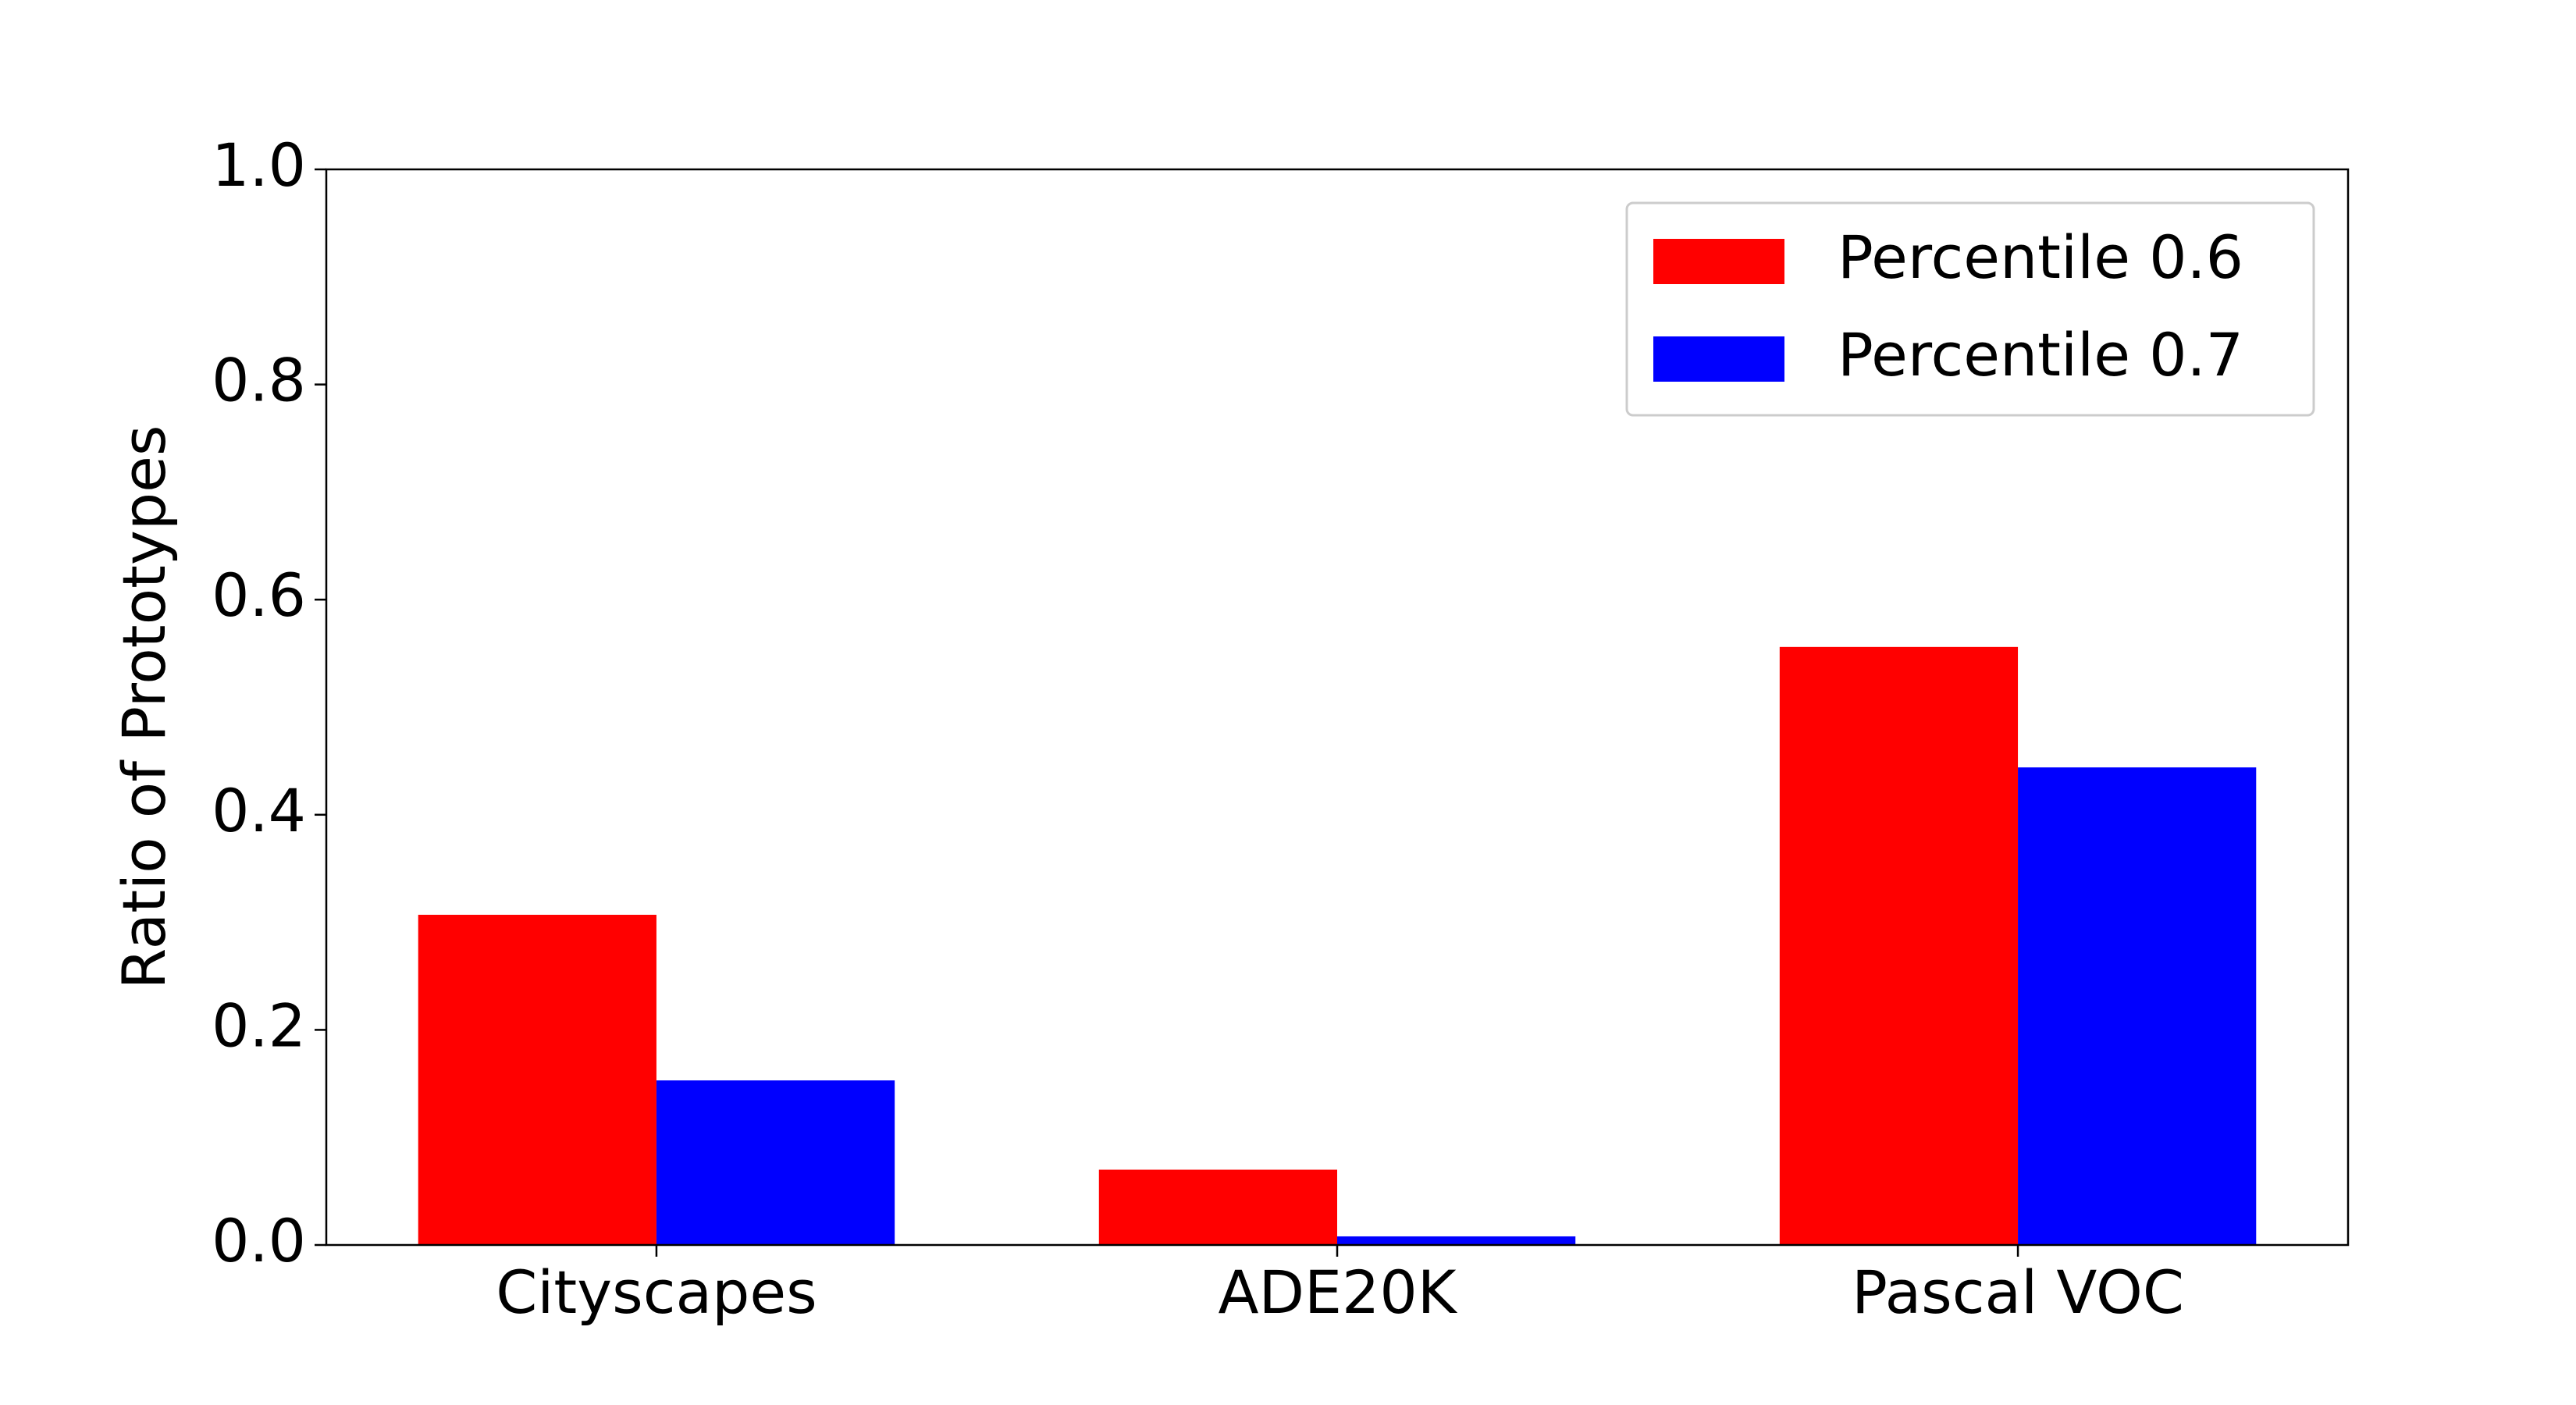  I want to click on legend-label: Percentile 0.6, so click(2040, 257).